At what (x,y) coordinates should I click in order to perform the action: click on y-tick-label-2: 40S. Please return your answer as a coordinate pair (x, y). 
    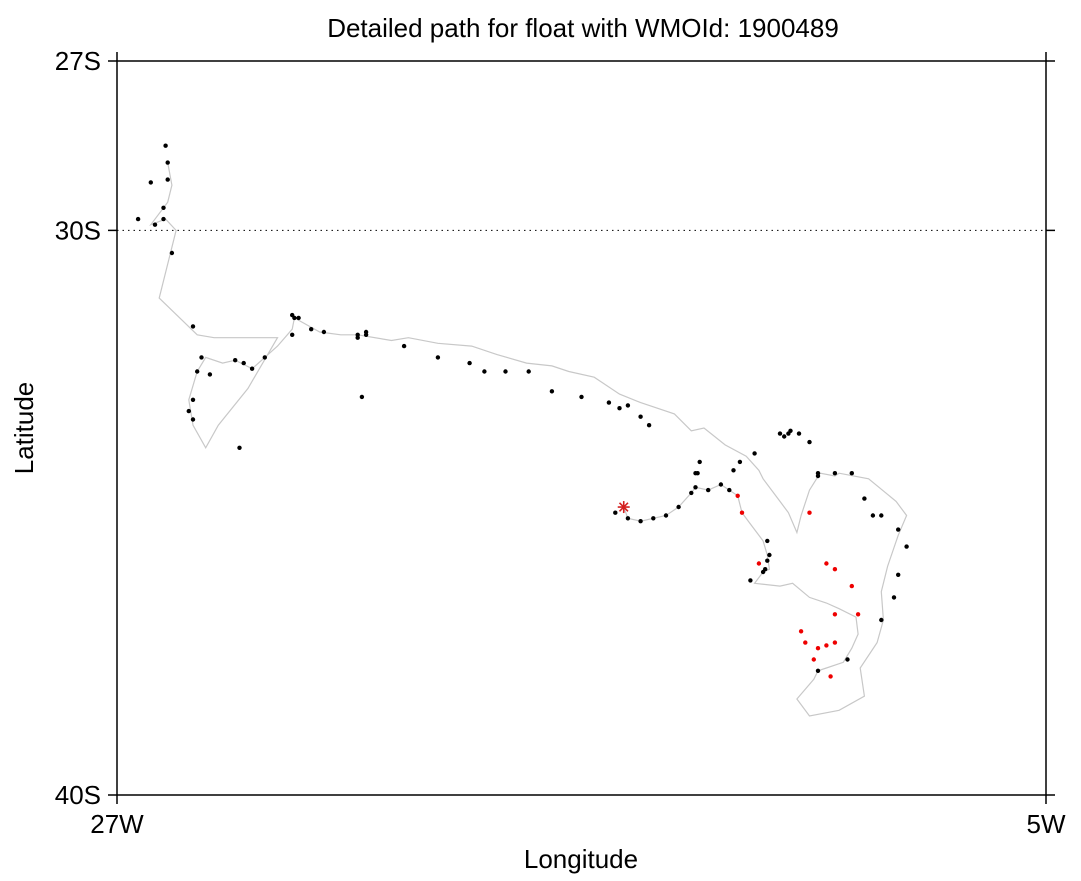
    Looking at the image, I should click on (78, 795).